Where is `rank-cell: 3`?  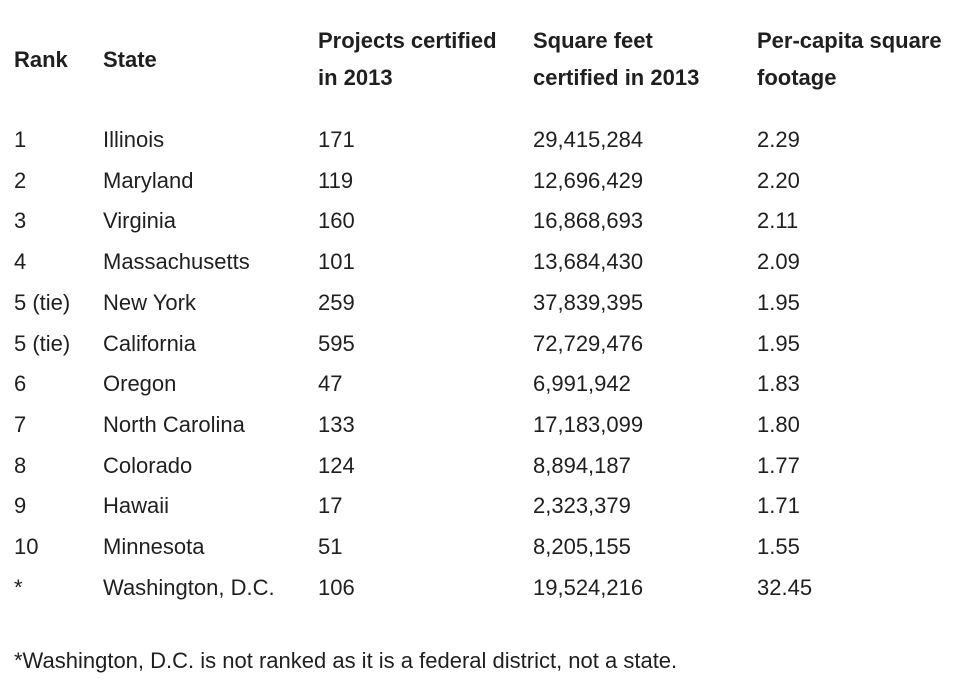
rank-cell: 3 is located at coordinates (20, 221).